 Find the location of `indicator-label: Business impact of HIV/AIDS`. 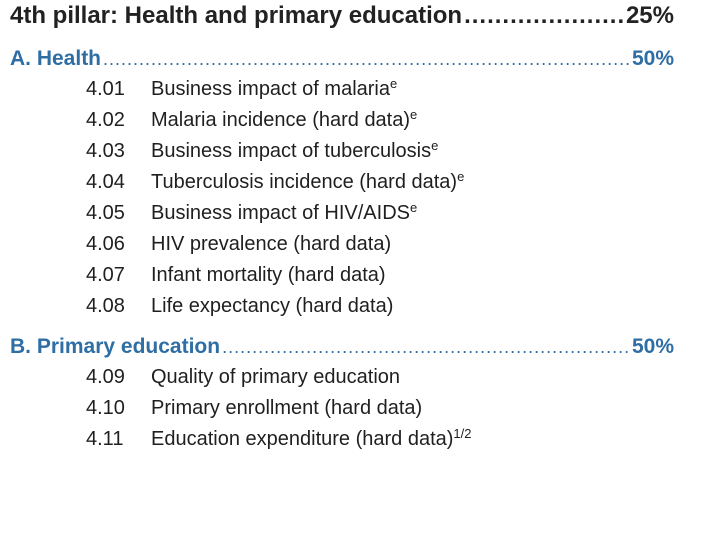

indicator-label: Business impact of HIV/AIDS is located at coordinates (280, 213).